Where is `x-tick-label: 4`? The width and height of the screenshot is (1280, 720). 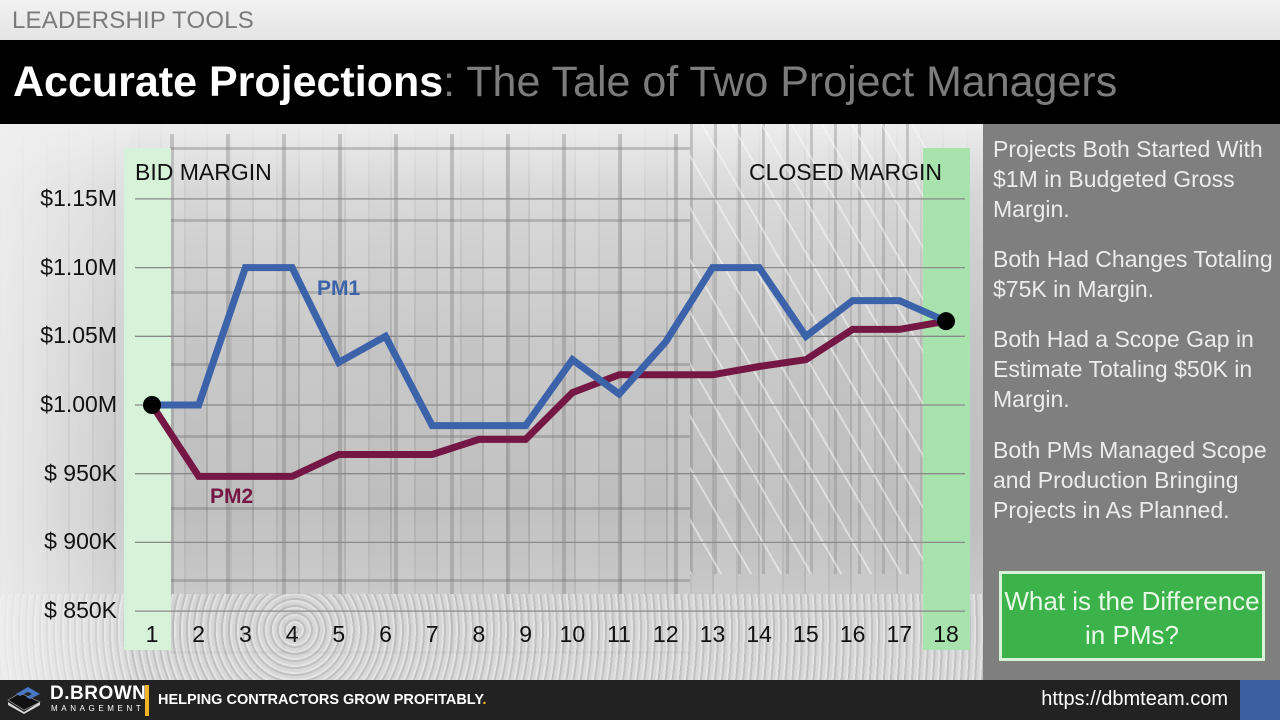 x-tick-label: 4 is located at coordinates (292, 634).